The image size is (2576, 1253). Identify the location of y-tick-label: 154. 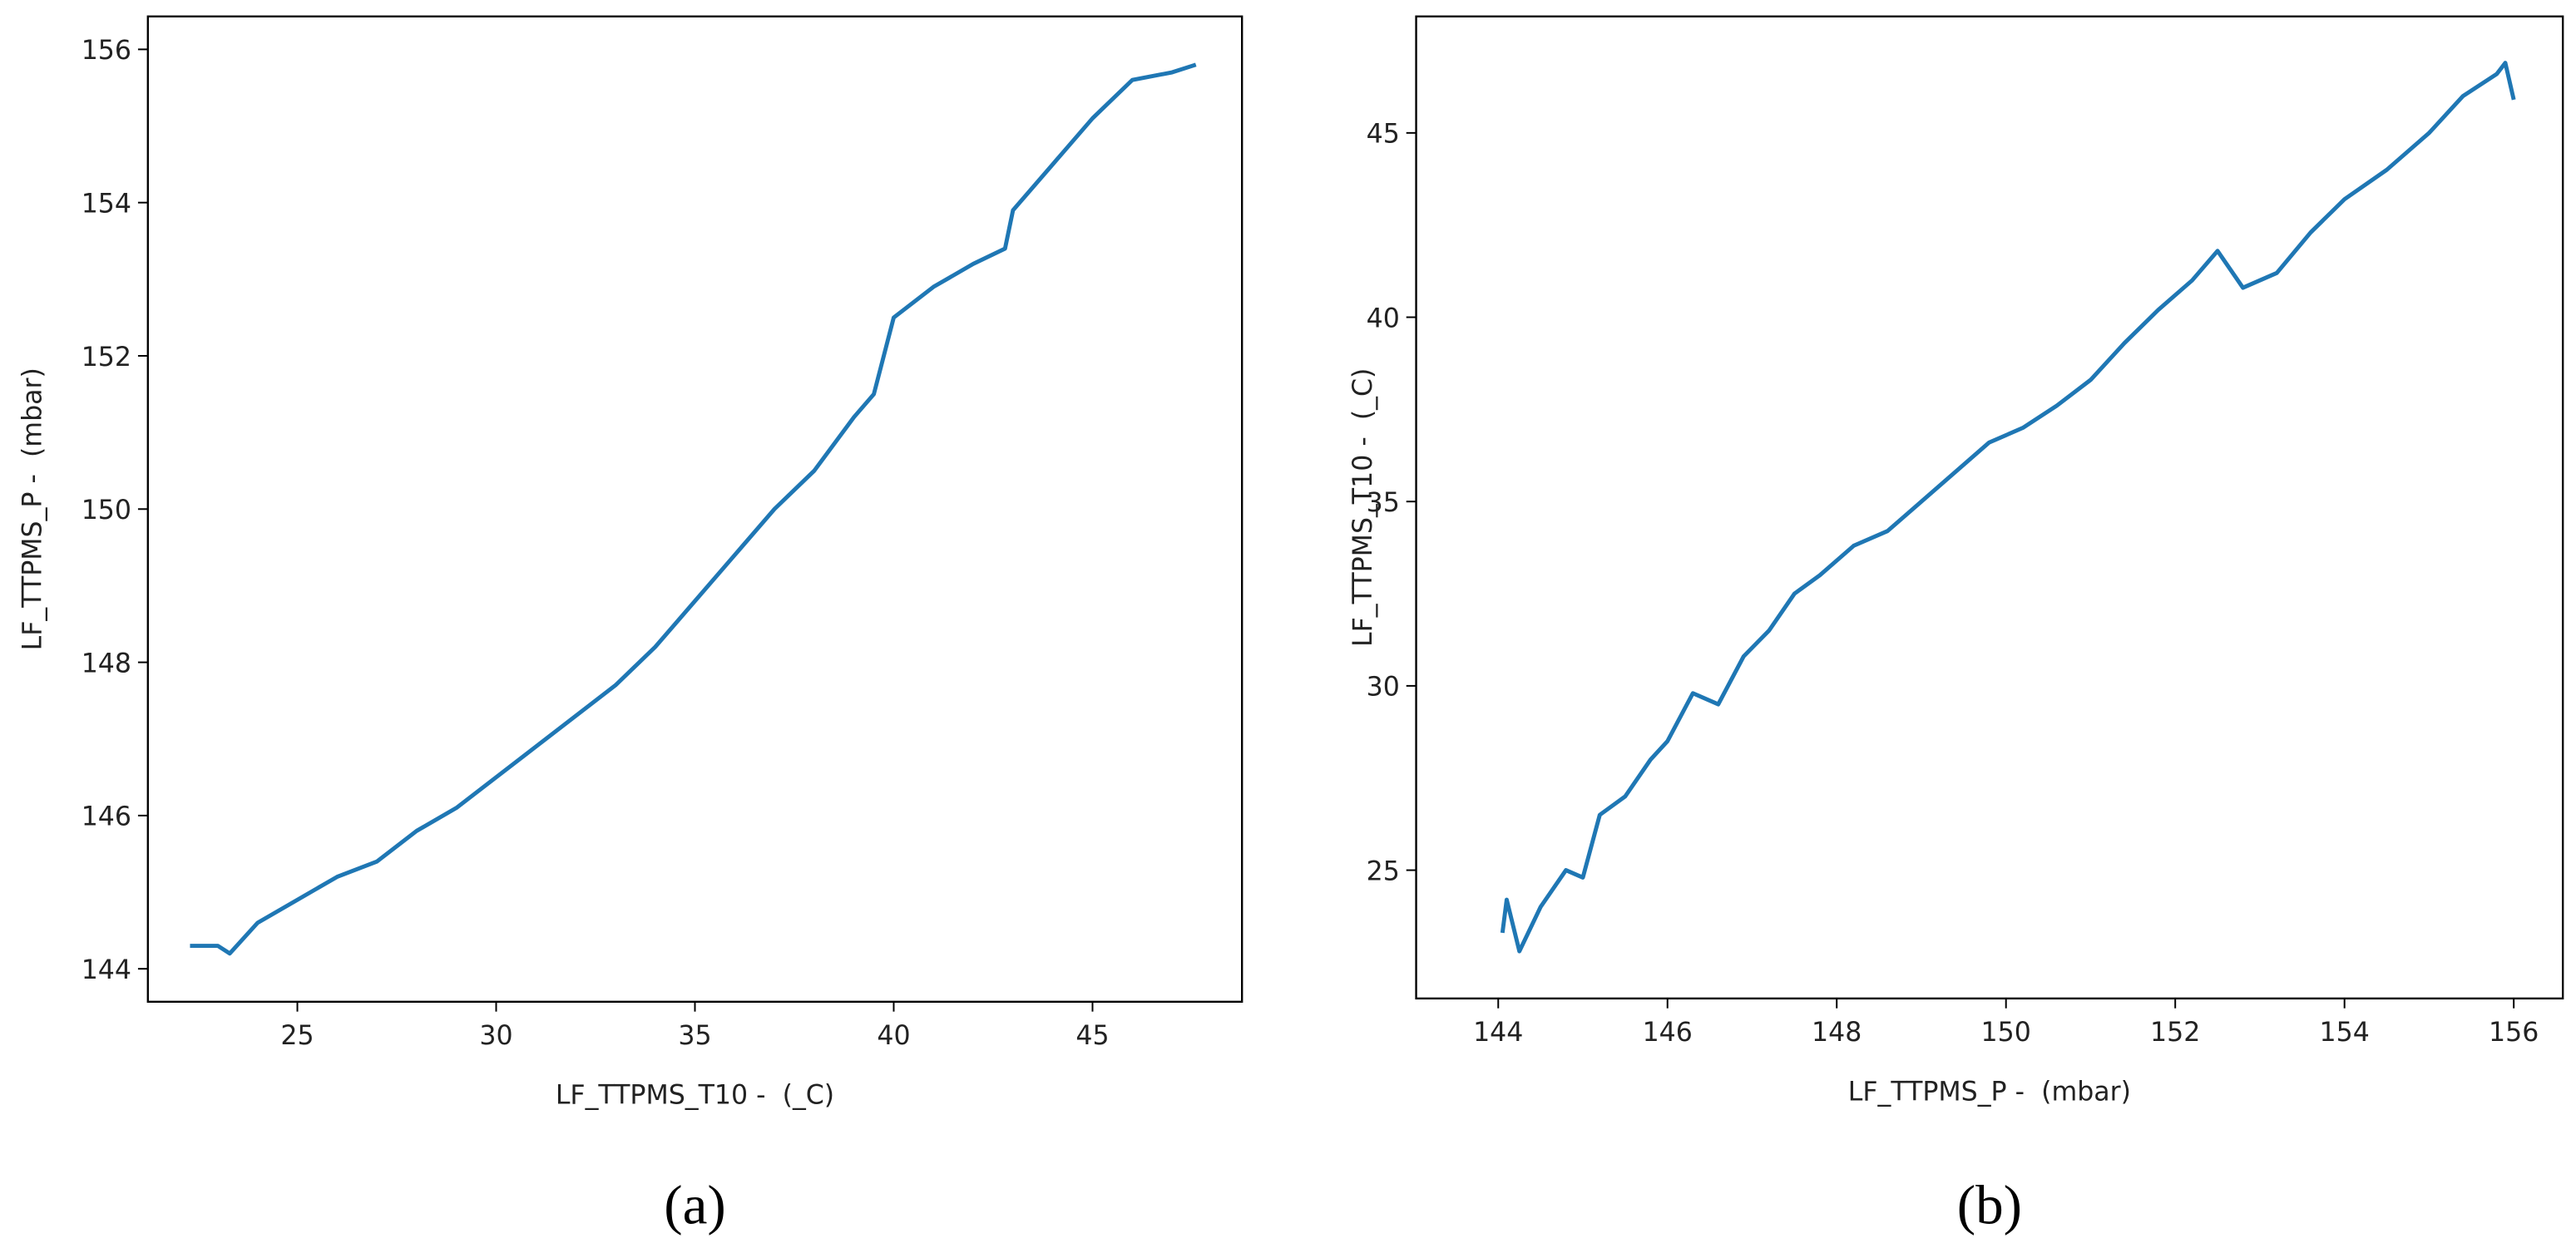
(106, 205).